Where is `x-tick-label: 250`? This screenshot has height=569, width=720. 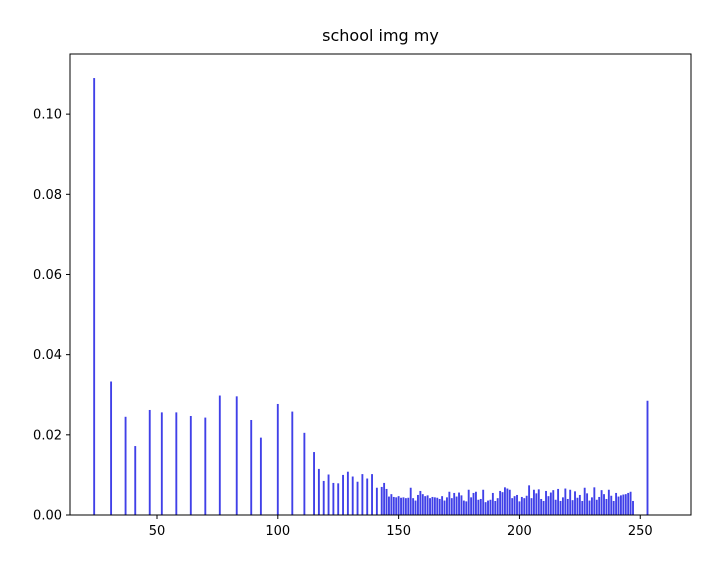
x-tick-label: 250 is located at coordinates (640, 531).